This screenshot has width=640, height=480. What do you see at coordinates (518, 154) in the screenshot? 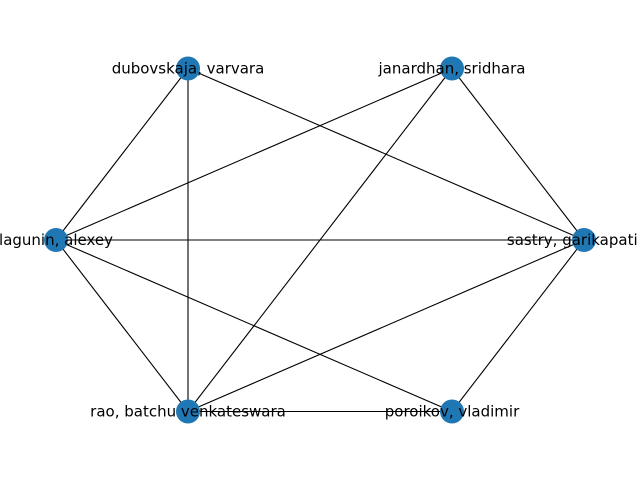
I see `edge-janardhan-sastry` at bounding box center [518, 154].